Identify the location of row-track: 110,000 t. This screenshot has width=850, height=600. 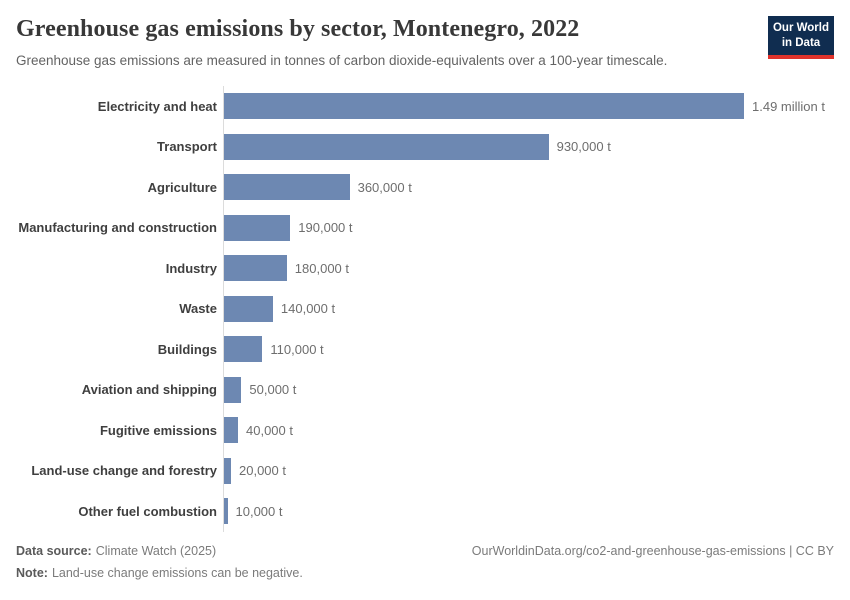
(536, 349).